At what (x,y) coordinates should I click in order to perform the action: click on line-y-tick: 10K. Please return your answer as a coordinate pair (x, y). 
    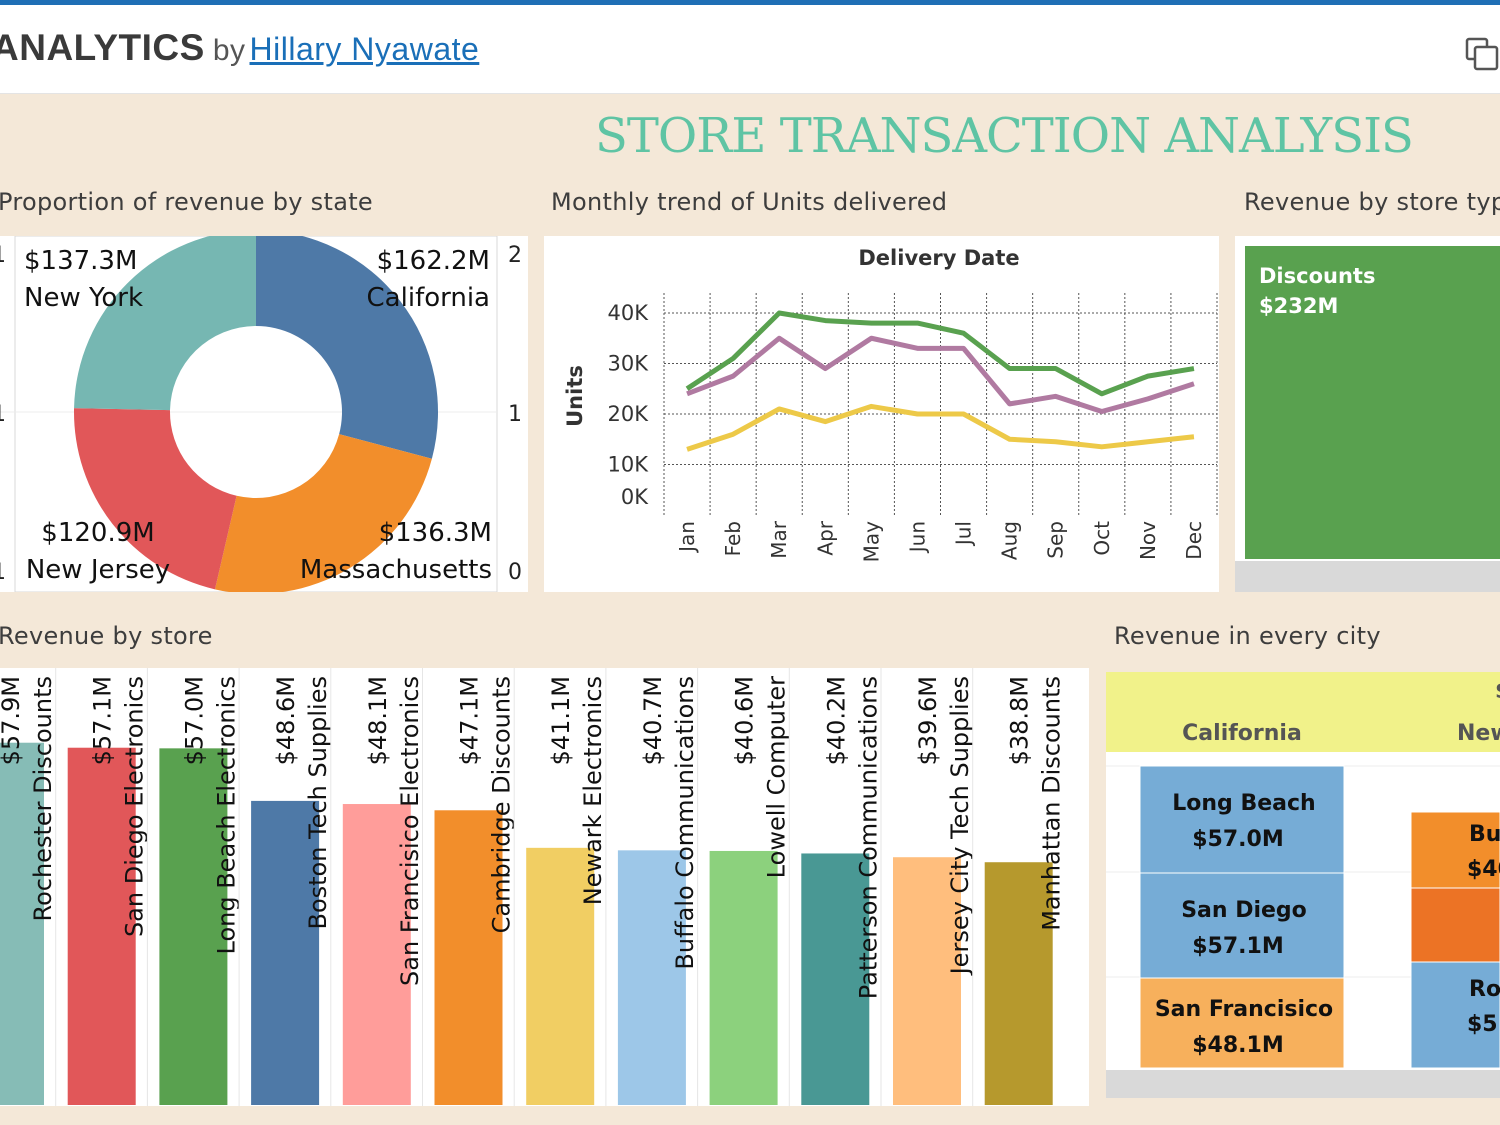
    Looking at the image, I should click on (629, 465).